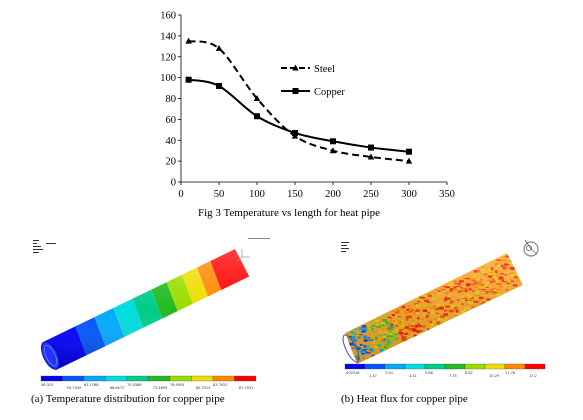  I want to click on pipe-a-end-cap, so click(50, 355).